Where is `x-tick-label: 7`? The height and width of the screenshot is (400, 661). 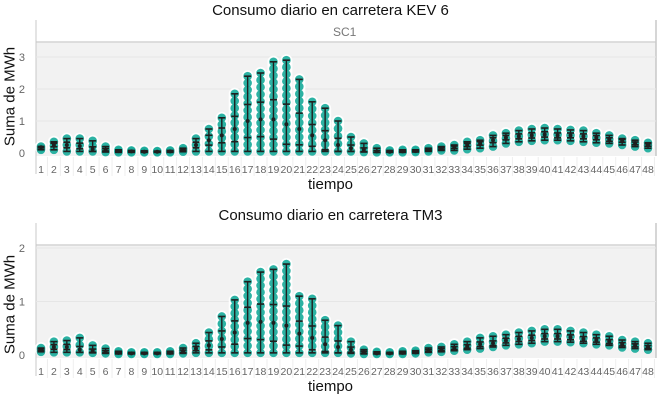 x-tick-label: 7 is located at coordinates (119, 170).